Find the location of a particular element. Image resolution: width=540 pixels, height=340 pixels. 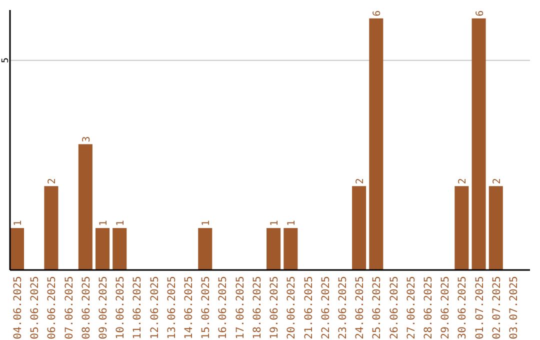

y-tick-label: 5 is located at coordinates (6, 61).